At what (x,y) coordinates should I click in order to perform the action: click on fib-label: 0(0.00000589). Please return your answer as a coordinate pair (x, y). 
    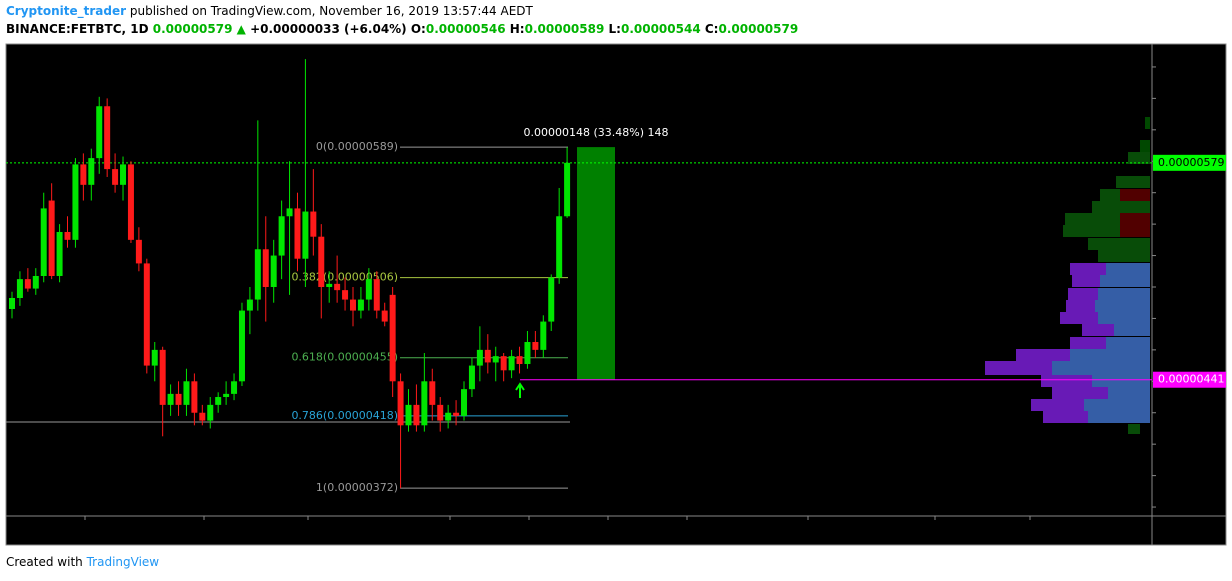
    Looking at the image, I should click on (357, 146).